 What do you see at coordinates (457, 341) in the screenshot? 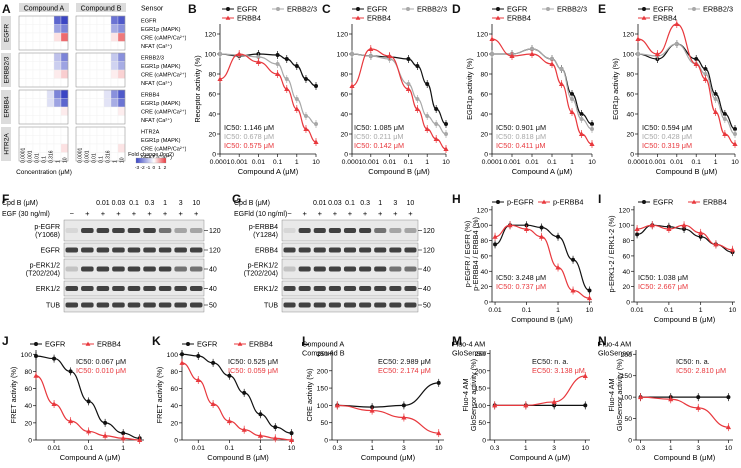
I see `panel-label-m: M` at bounding box center [457, 341].